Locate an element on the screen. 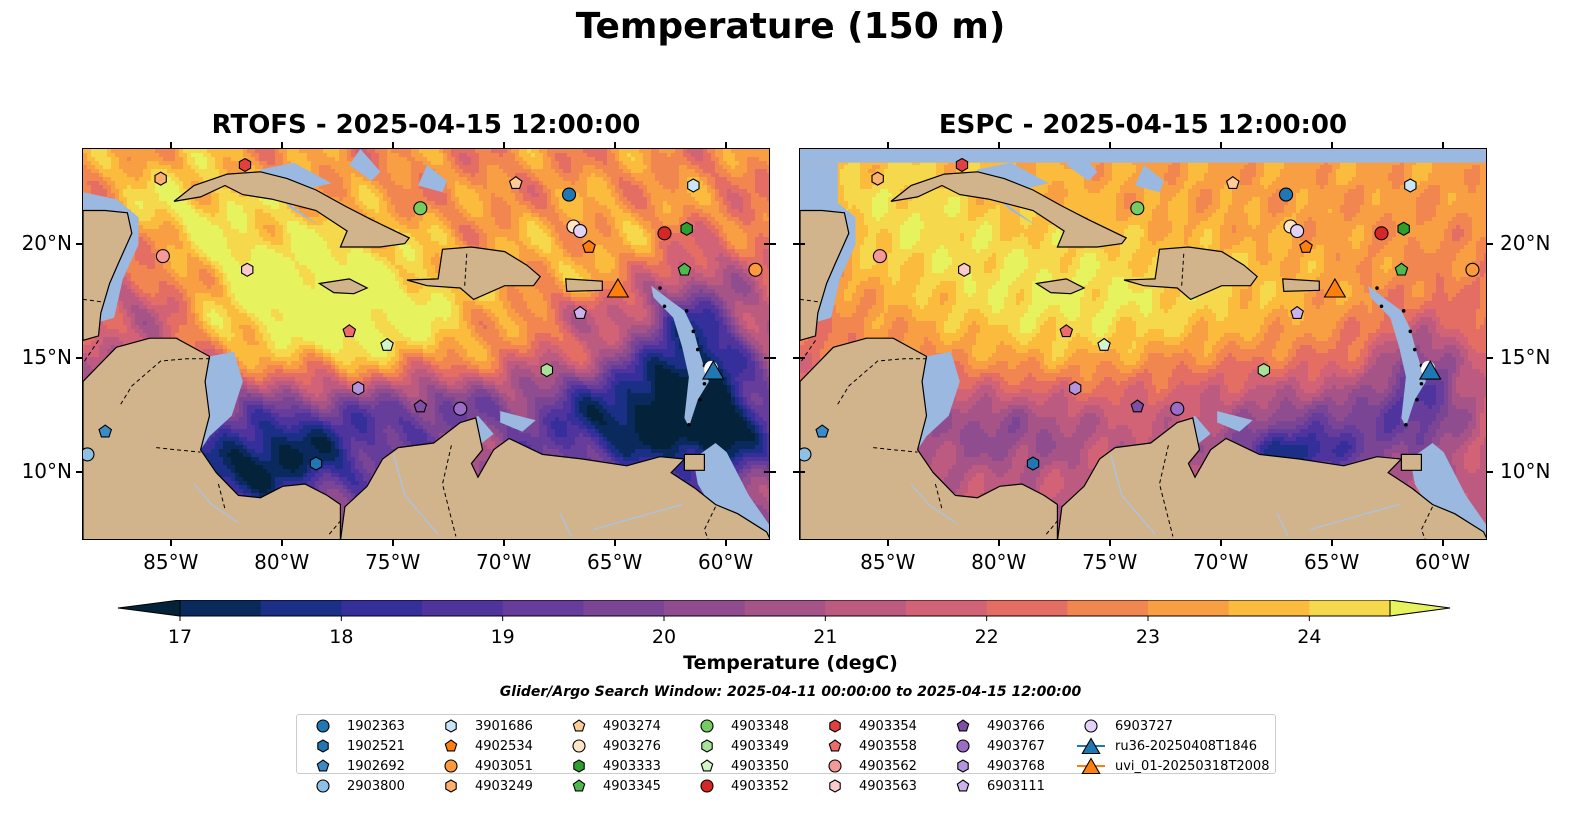 The height and width of the screenshot is (827, 1581). legend-item: 4903274 is located at coordinates (611, 726).